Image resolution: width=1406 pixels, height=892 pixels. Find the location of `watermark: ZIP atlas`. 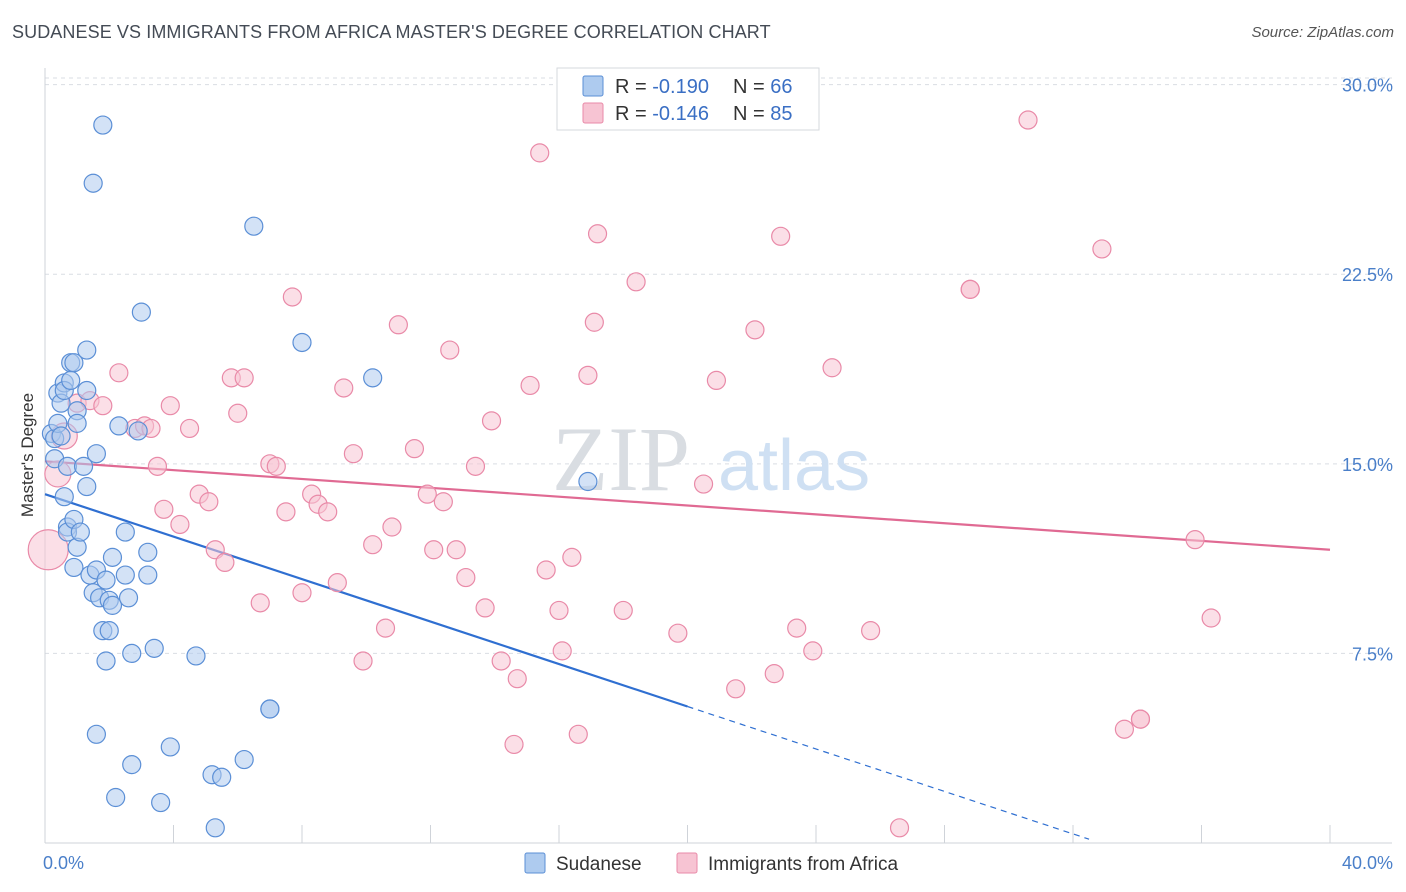

watermark: ZIP atlas is located at coordinates (711, 459).